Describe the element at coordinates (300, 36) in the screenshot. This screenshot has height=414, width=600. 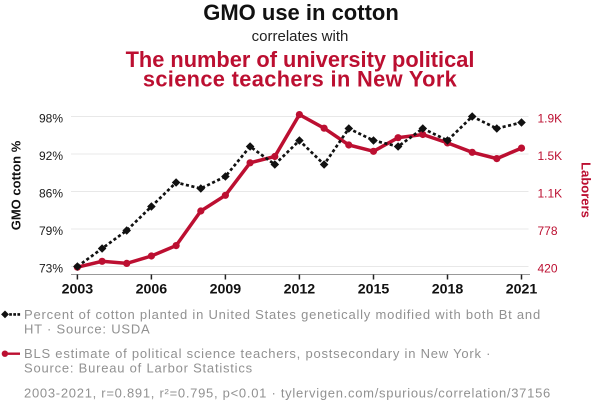
I see `svg-text: correlates with` at that location.